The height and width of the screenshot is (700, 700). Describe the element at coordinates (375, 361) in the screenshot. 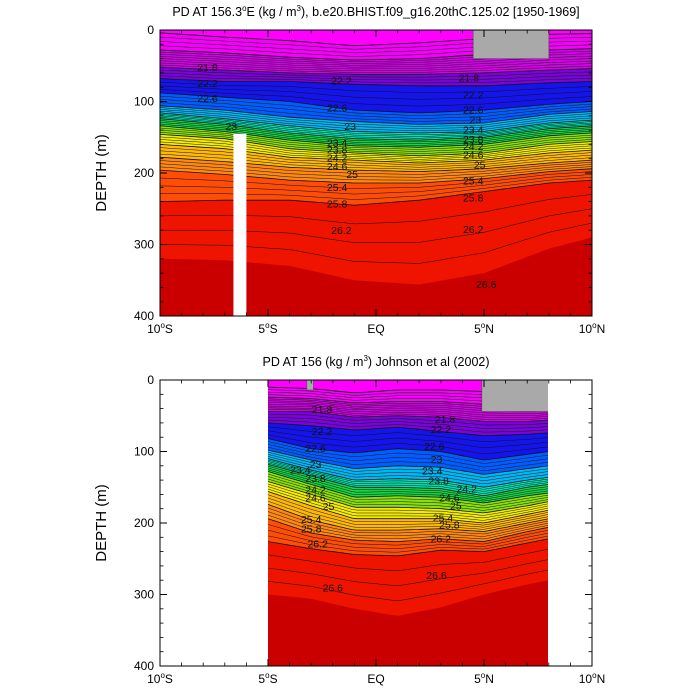

I see `chart-title: PD AT 156 (kg / m3) Johnson et al (2002)` at that location.